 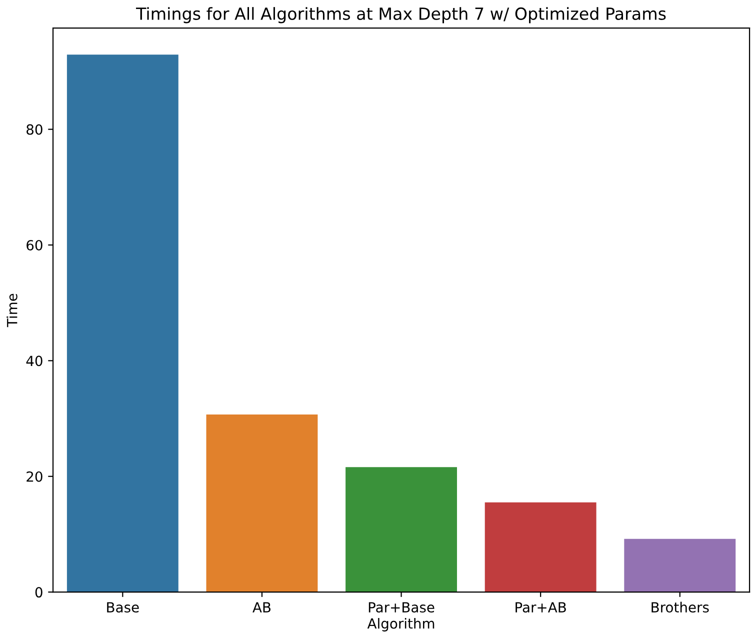 I want to click on y-tick-label: 40, so click(x=34, y=361).